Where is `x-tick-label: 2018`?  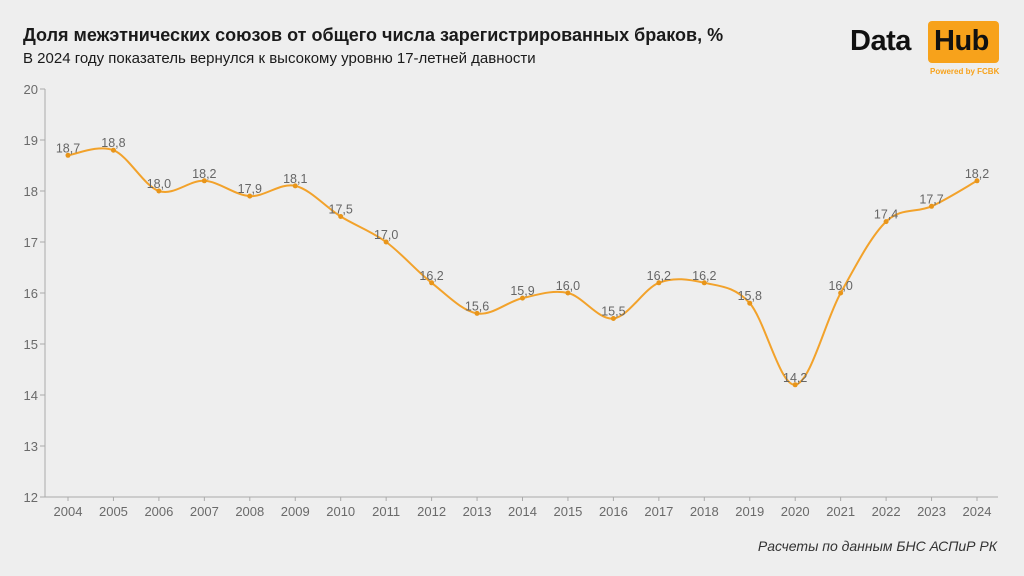
x-tick-label: 2018 is located at coordinates (704, 511).